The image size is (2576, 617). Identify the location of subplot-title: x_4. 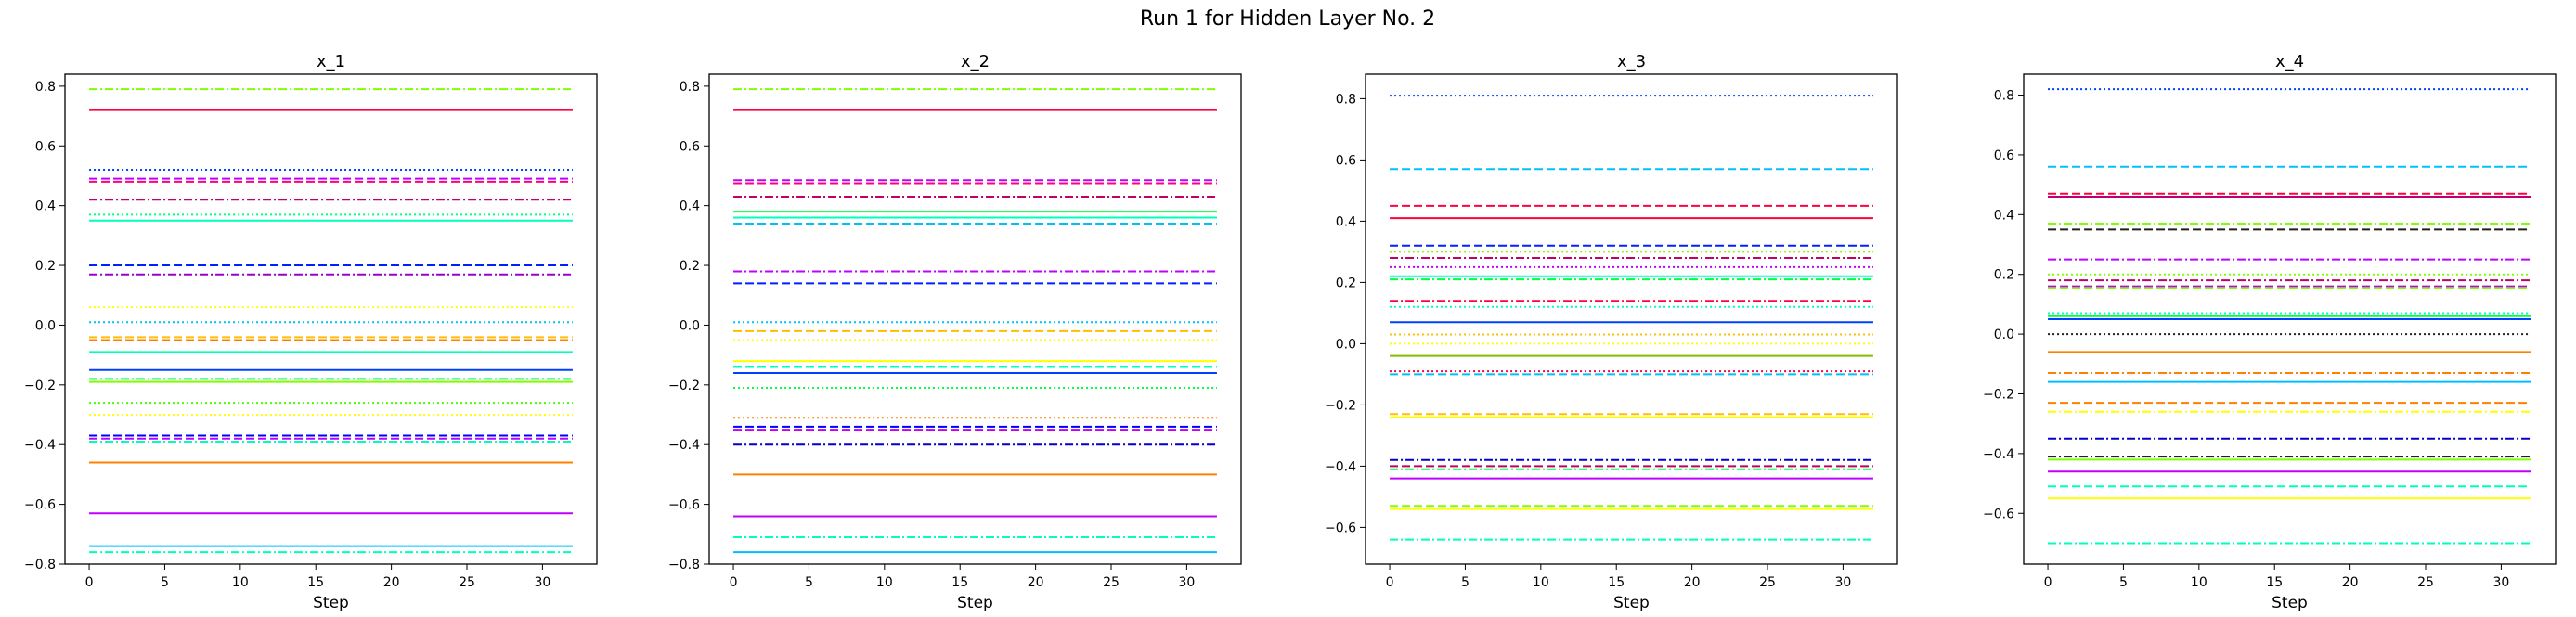
(2289, 62).